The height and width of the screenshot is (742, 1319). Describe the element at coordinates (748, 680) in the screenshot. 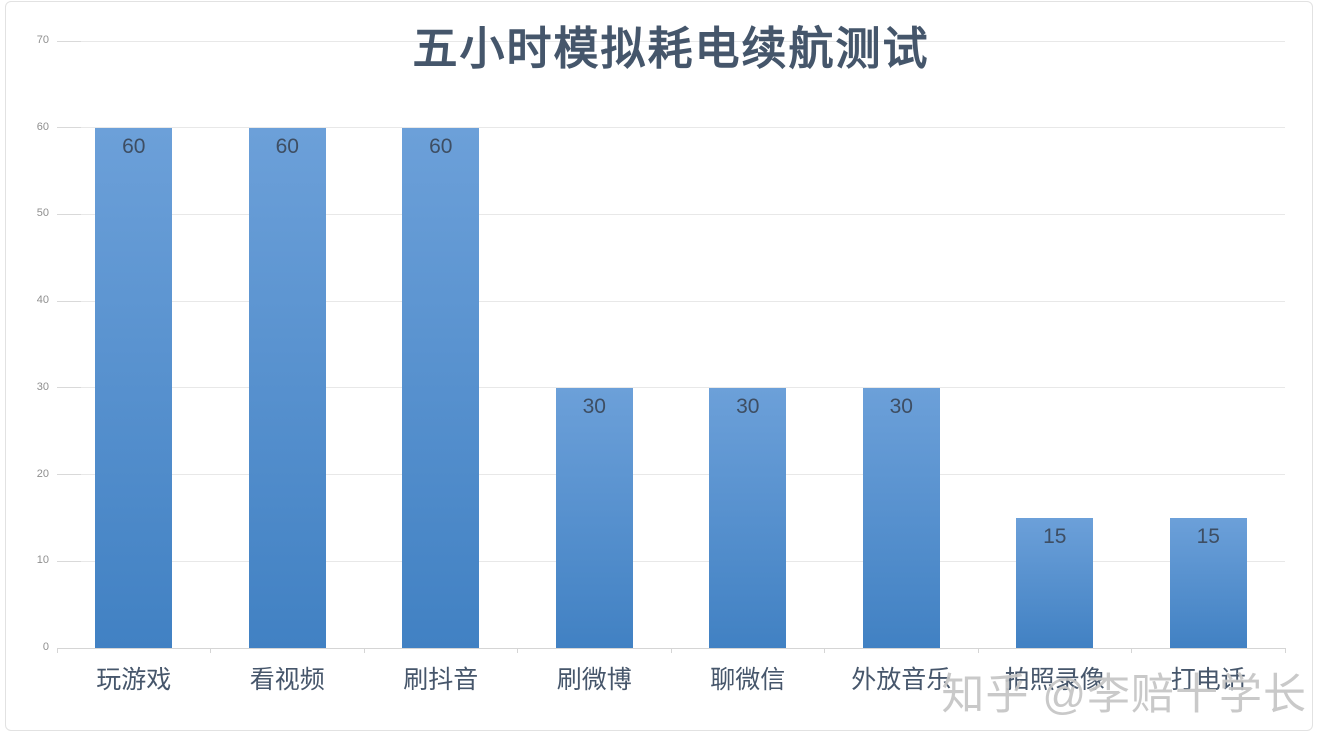

I see `x-axis-category-label: 聊微信` at that location.